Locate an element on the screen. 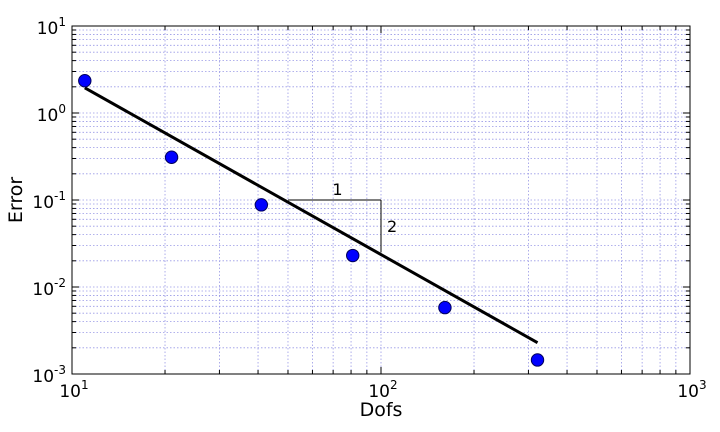  x-tick-label: 10¹ is located at coordinates (73, 390).